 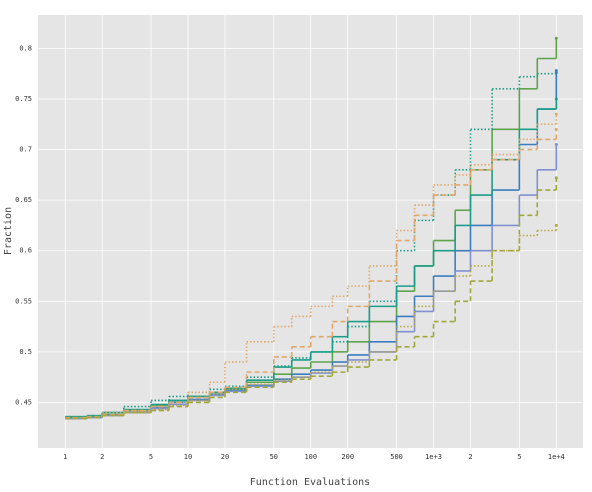 What do you see at coordinates (556, 457) in the screenshot?
I see `x-tick-label: 1e+4` at bounding box center [556, 457].